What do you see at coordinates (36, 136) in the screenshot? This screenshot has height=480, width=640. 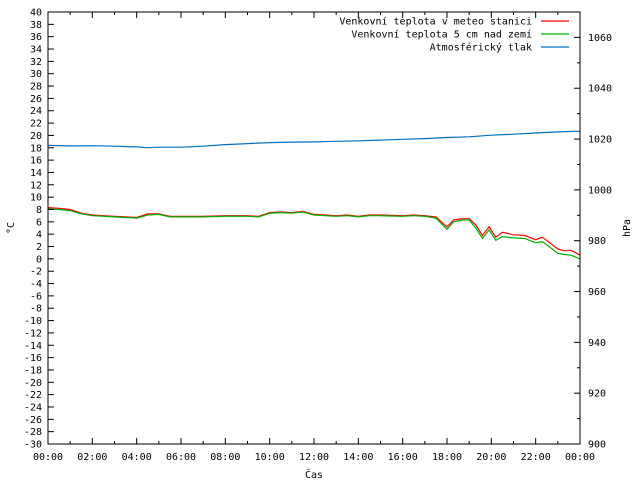 I see `y-left-tick-label: 20` at bounding box center [36, 136].